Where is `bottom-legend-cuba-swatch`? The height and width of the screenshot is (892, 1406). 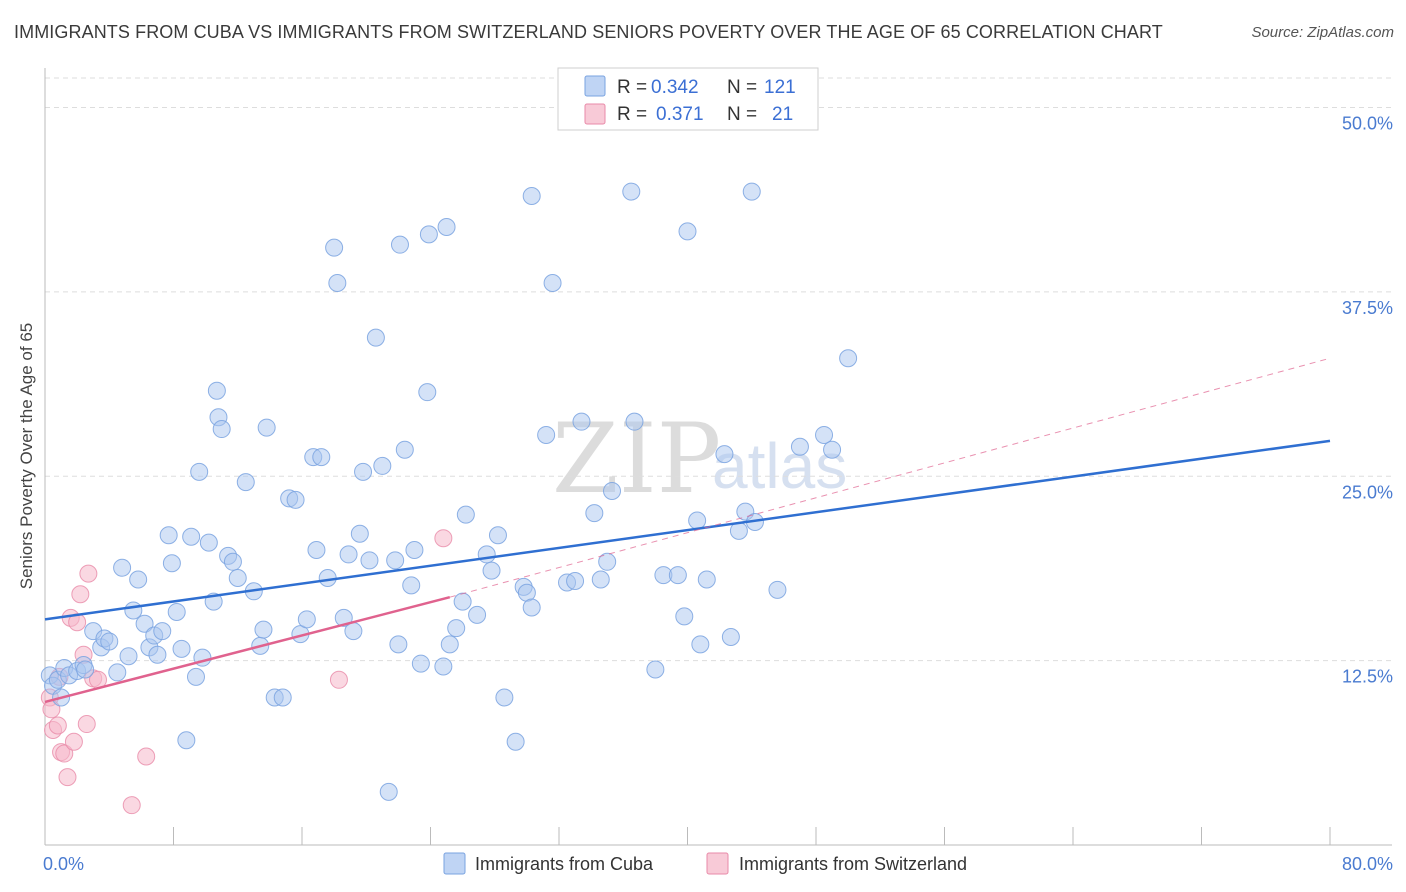 bottom-legend-cuba-swatch is located at coordinates (454, 863).